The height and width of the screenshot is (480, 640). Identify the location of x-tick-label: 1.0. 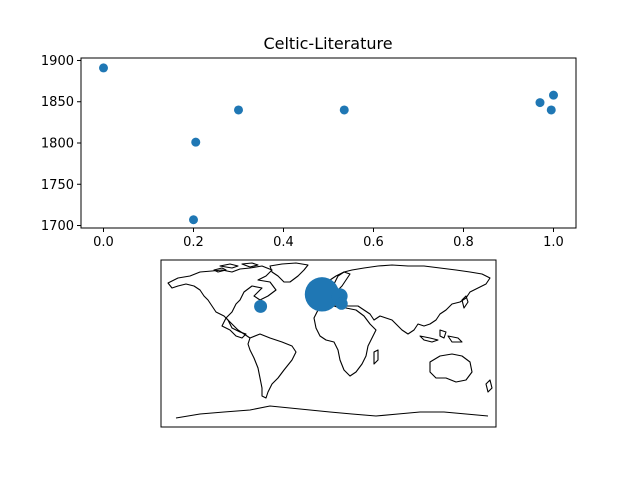
(553, 242).